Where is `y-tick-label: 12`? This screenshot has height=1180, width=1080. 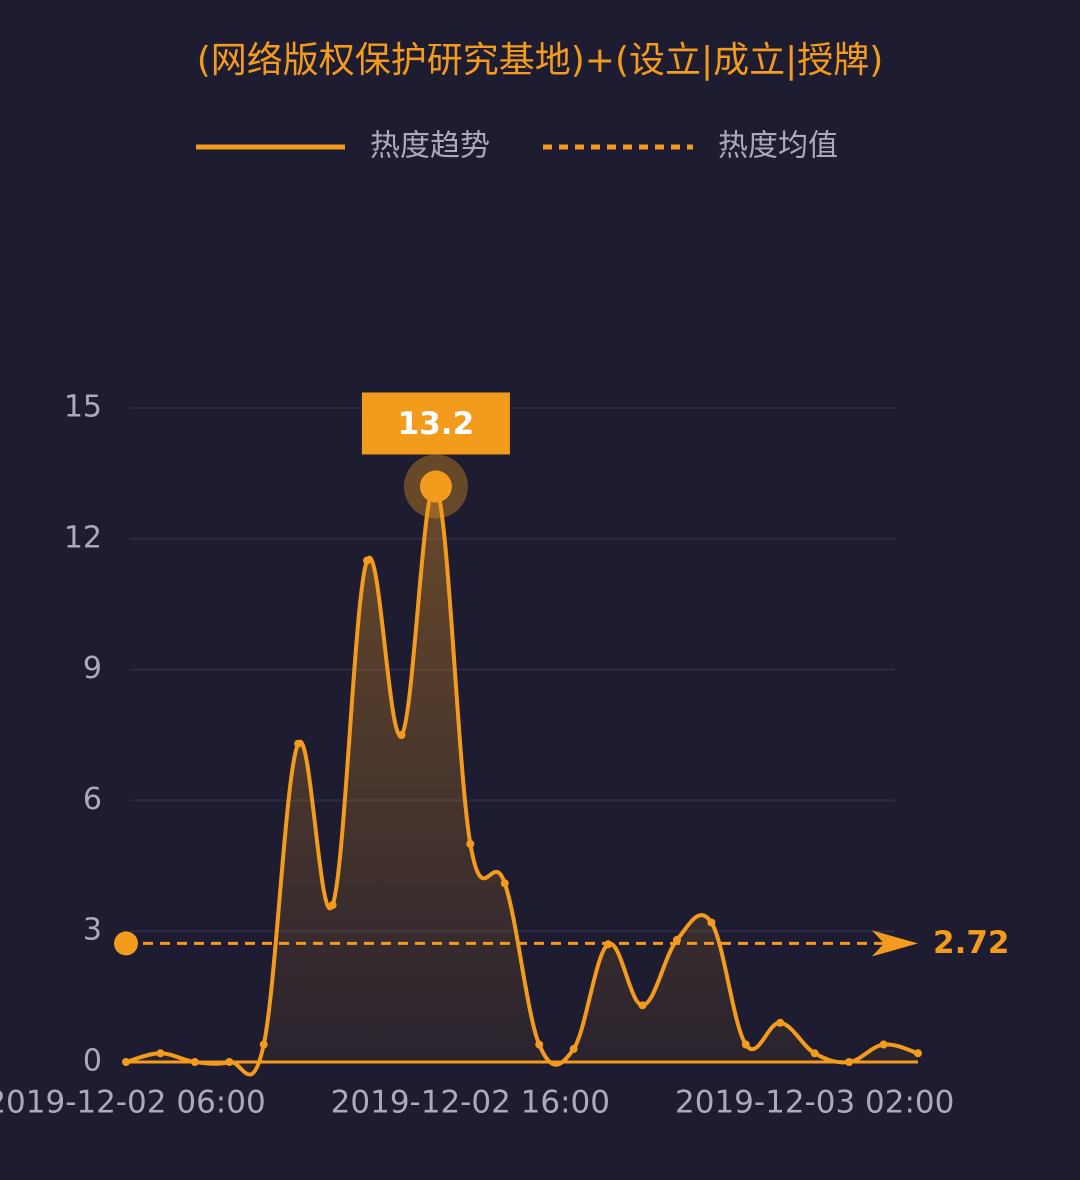 y-tick-label: 12 is located at coordinates (83, 537).